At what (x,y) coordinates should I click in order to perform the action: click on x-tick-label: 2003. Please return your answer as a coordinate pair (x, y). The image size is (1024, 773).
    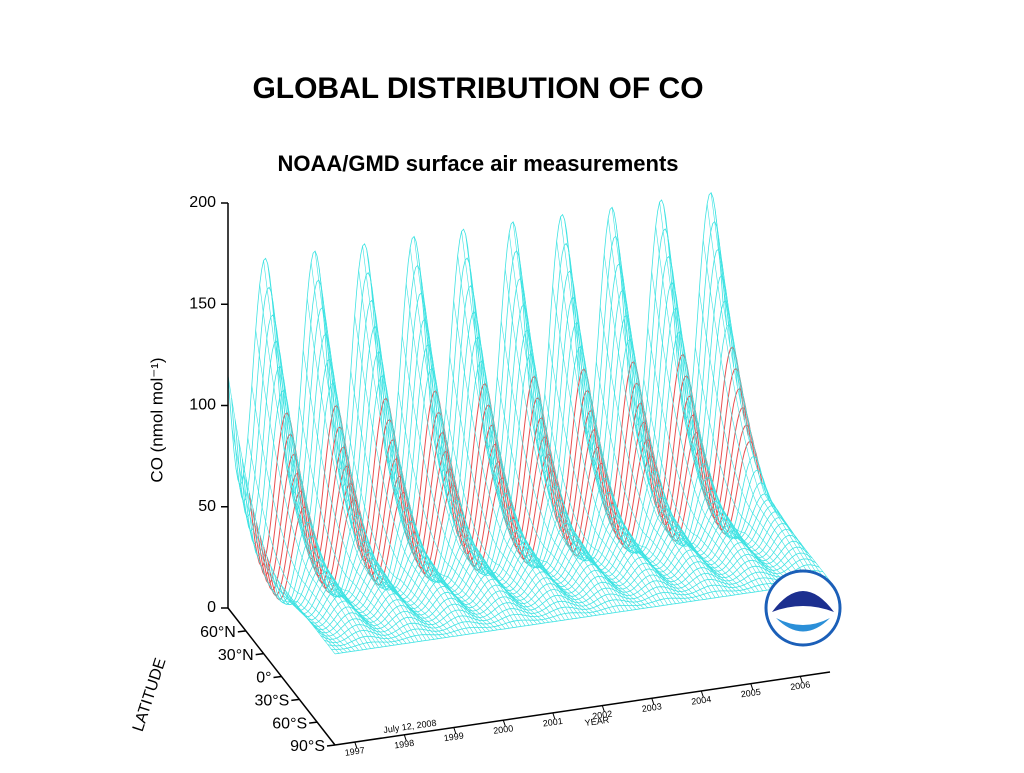
    Looking at the image, I should click on (651, 707).